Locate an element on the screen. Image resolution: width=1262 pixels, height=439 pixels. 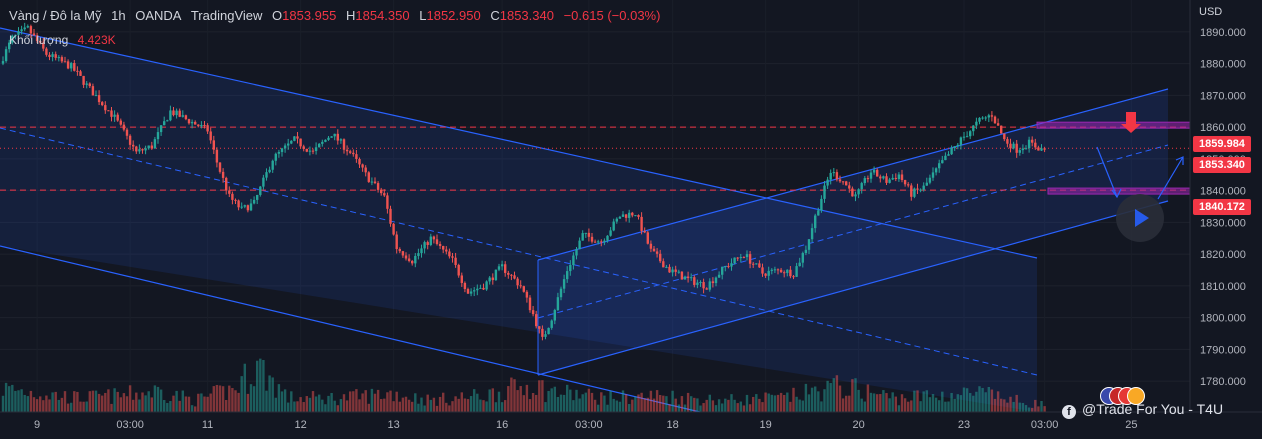
interval: 1h is located at coordinates (118, 15).